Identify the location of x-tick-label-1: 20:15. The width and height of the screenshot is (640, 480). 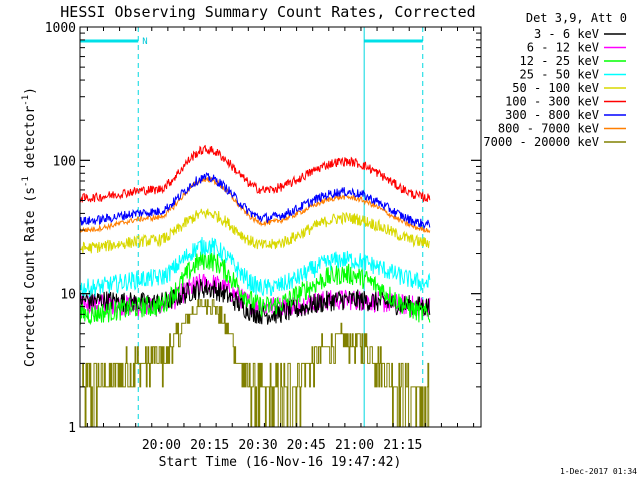
(209, 445).